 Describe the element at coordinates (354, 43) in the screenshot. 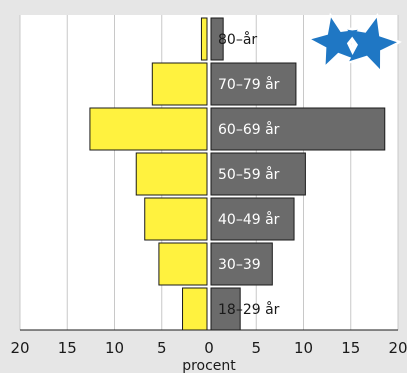

I see `star-logo-icon` at that location.